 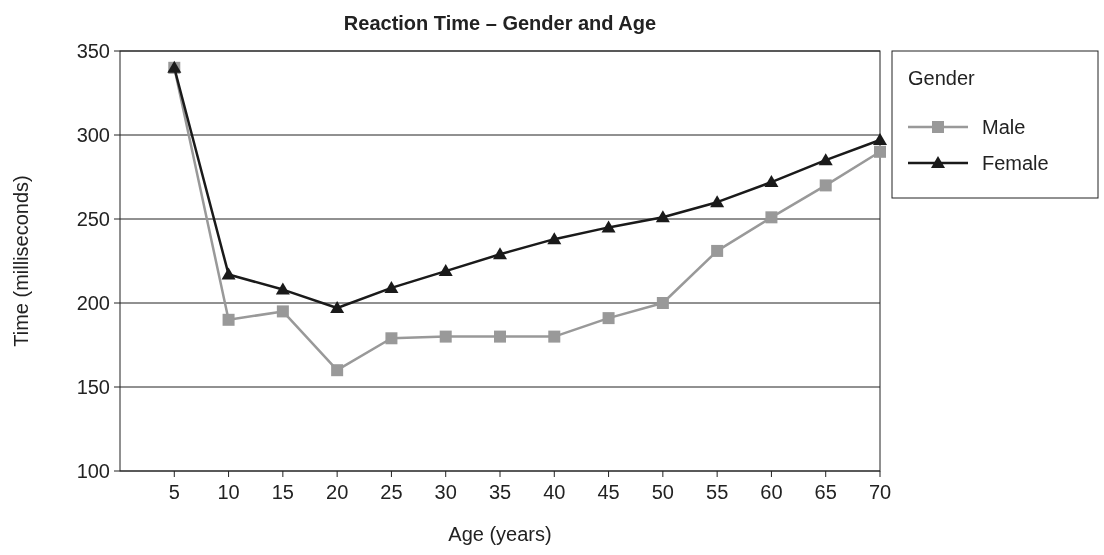 I want to click on y-tick-label: 350, so click(x=93, y=51).